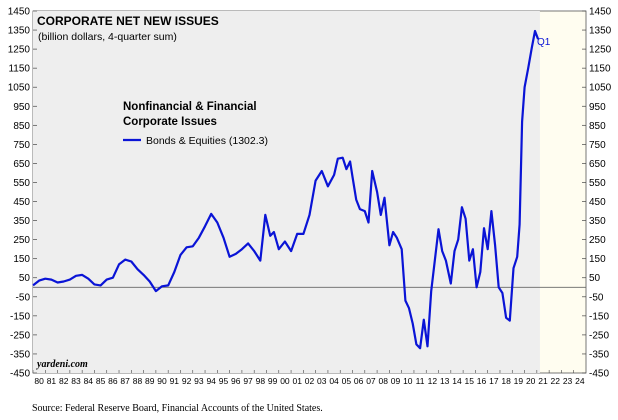 The width and height of the screenshot is (618, 420). What do you see at coordinates (600, 12) in the screenshot?
I see `y-tick-label-right: 1450` at bounding box center [600, 12].